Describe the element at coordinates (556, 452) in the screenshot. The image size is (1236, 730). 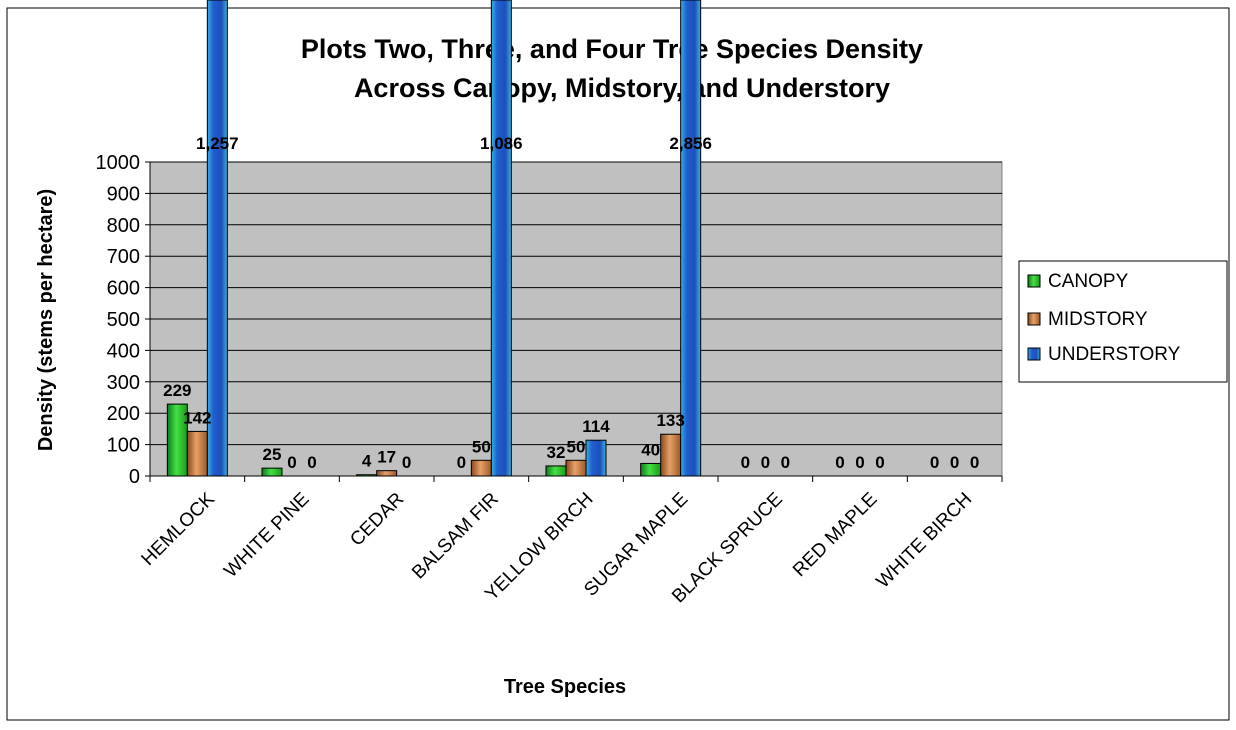
I see `data-label-yellow-birch-canopy: 32` at that location.